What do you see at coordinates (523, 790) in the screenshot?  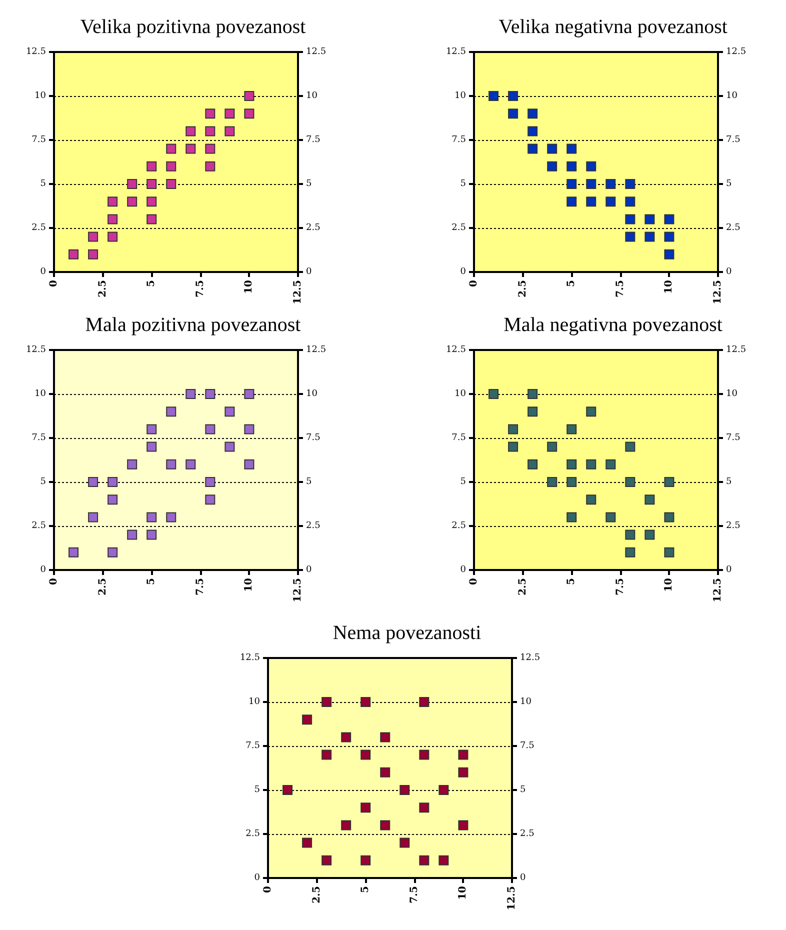 I see `y2-tick-label: 5` at bounding box center [523, 790].